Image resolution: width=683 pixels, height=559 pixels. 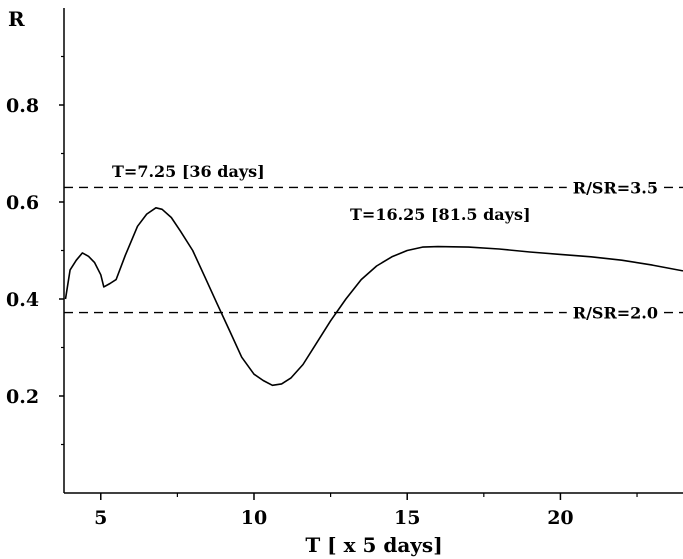 I want to click on x-tick-label: 10, so click(x=254, y=518).